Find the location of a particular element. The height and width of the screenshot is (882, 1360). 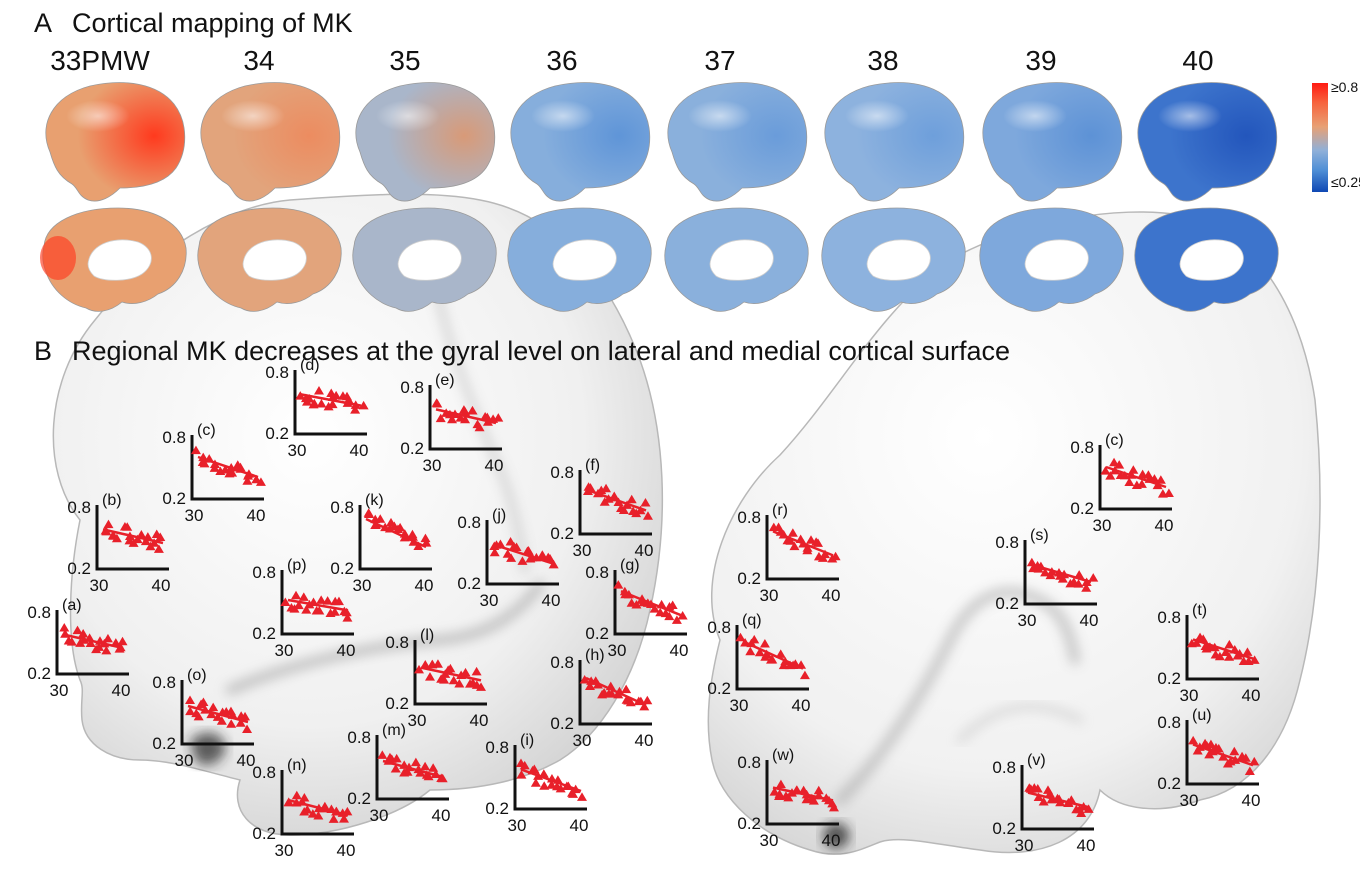

mini-plot-a: 0.8 0.230 40 (a) is located at coordinates (78, 648).